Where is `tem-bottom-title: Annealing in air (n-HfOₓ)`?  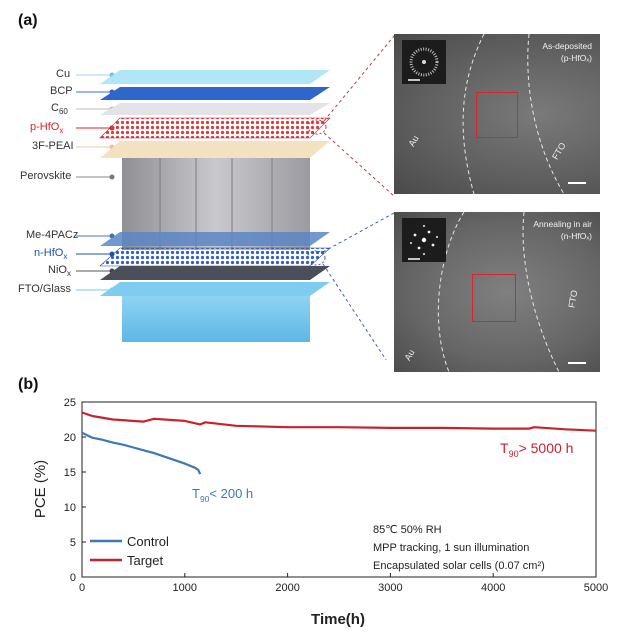 tem-bottom-title: Annealing in air (n-HfOₓ) is located at coordinates (562, 230).